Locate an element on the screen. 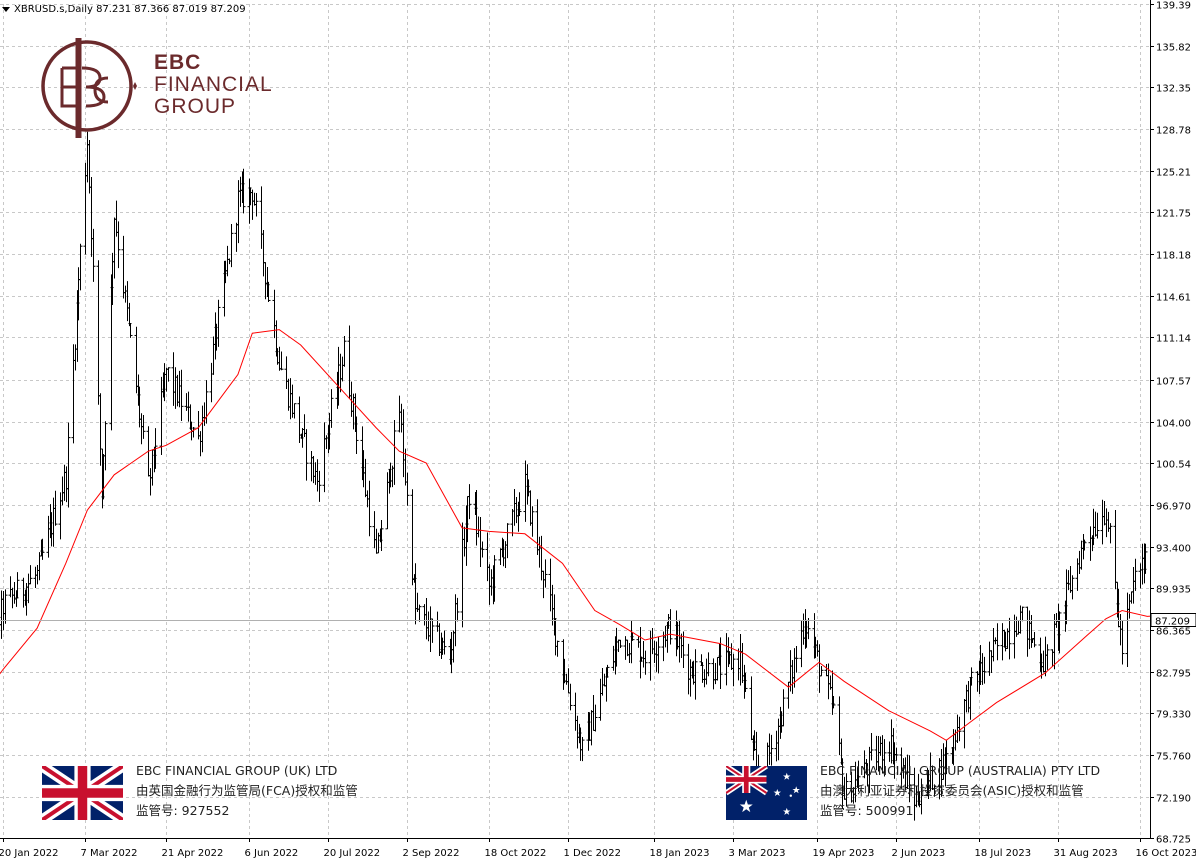 This screenshot has width=1196, height=862. y-tick-label: 86.365 is located at coordinates (1173, 632).